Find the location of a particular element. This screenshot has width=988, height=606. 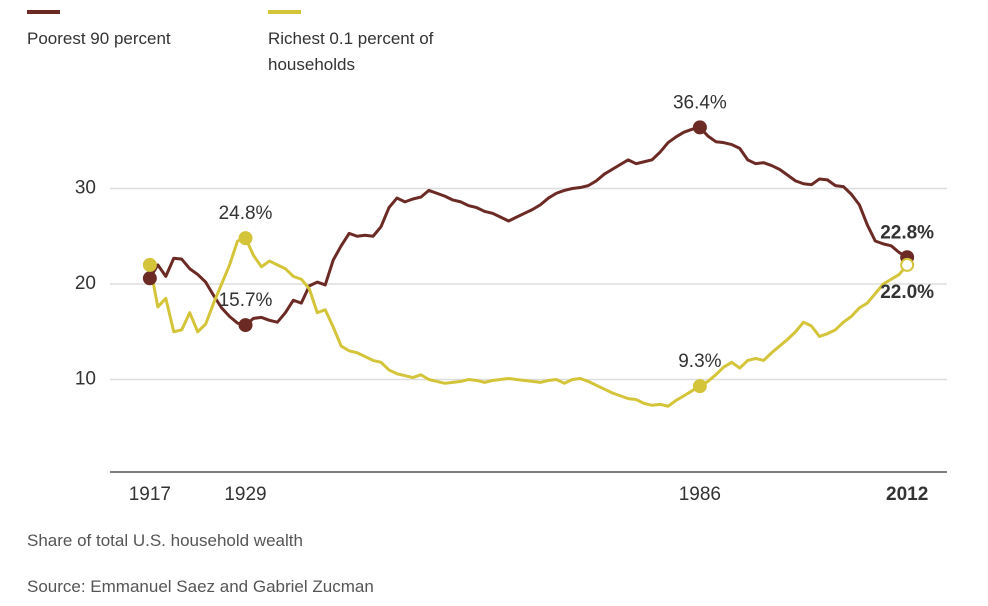

x-tick-label: 2012 is located at coordinates (907, 494).